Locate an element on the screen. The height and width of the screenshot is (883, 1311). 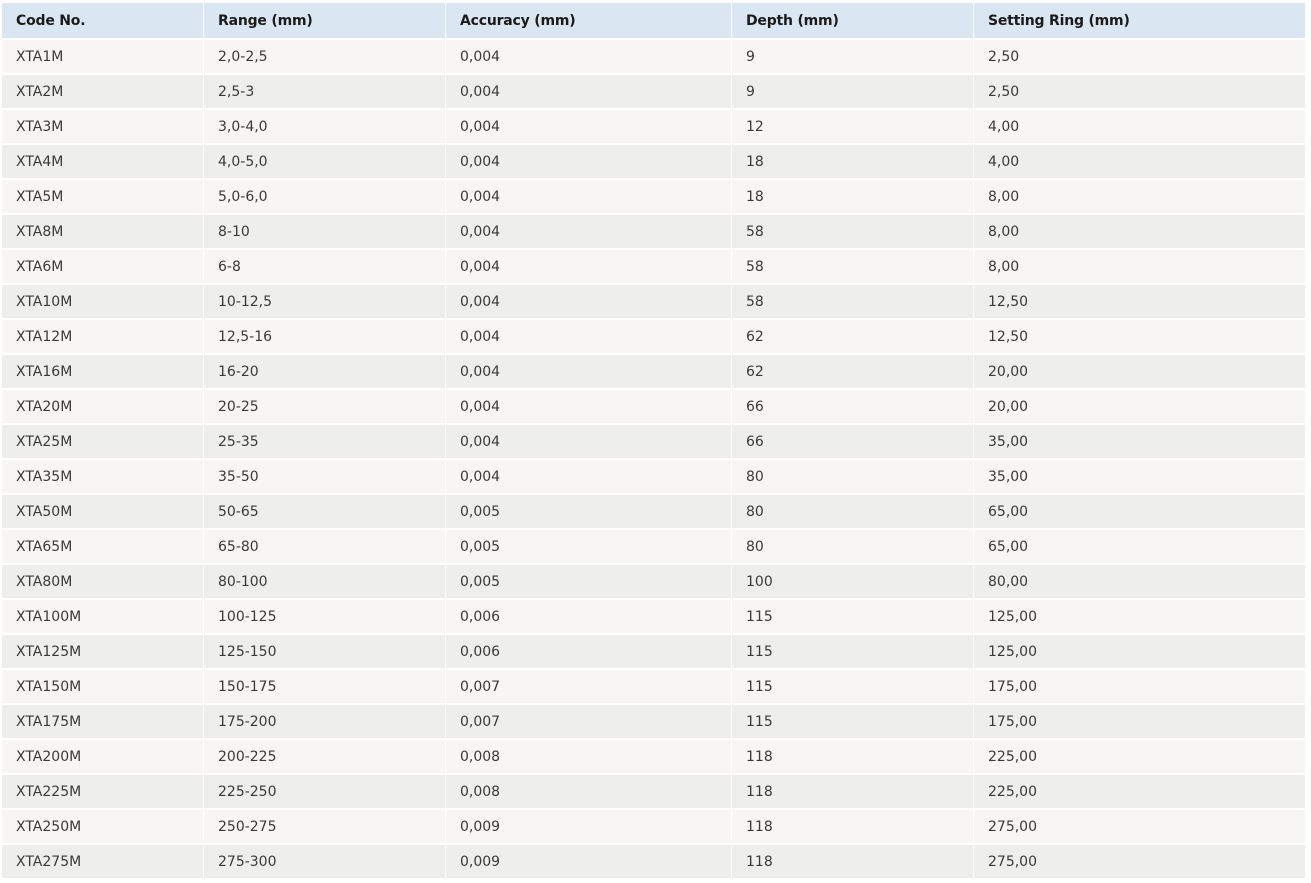
table-row: XTA125M 125-150 0,006 115 125,00 is located at coordinates (654, 650).